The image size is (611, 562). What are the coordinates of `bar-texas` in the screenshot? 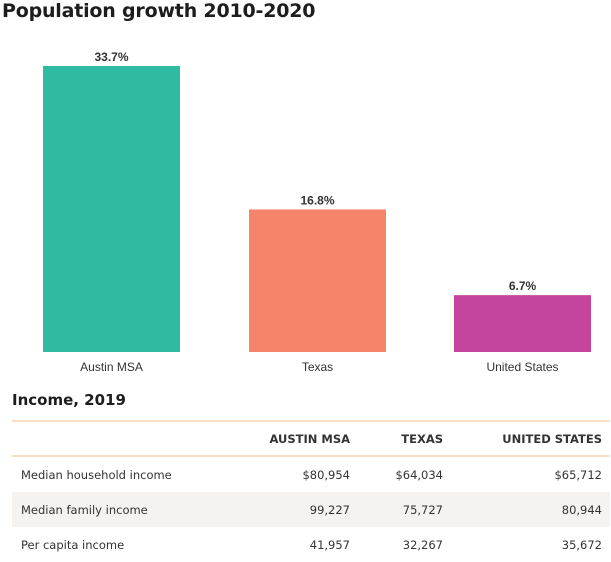 It's located at (317, 280).